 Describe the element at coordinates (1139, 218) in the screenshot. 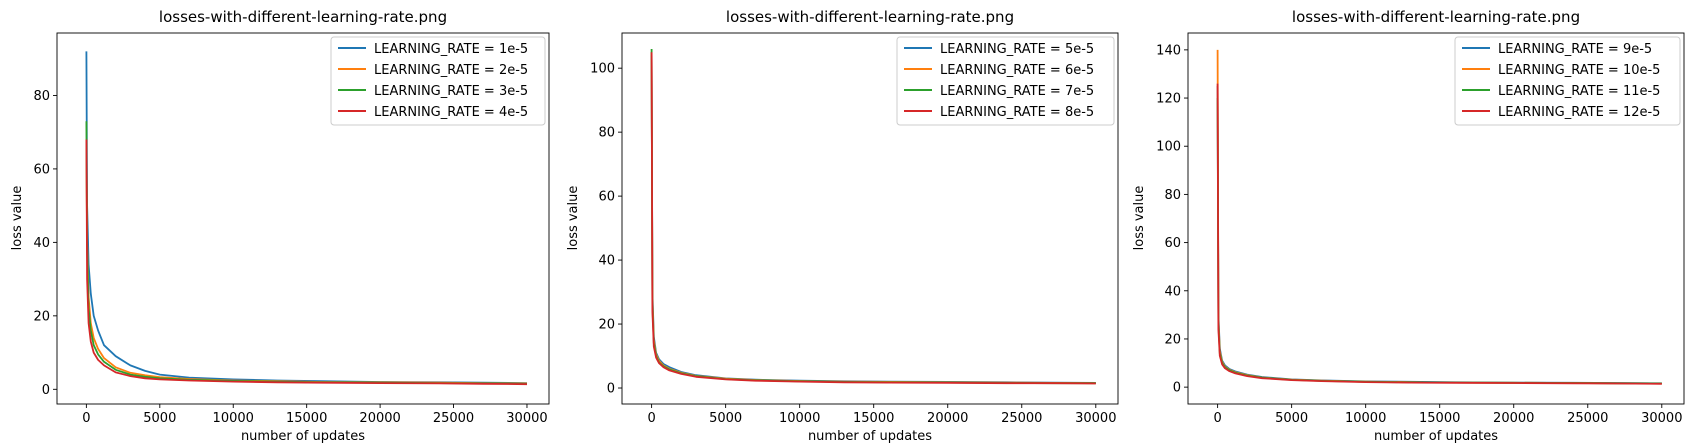

I see `y-axis-label-3: loss value` at that location.